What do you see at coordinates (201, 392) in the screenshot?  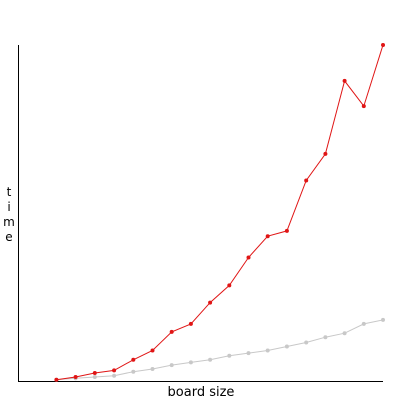 I see `x-axis-label: board size` at bounding box center [201, 392].